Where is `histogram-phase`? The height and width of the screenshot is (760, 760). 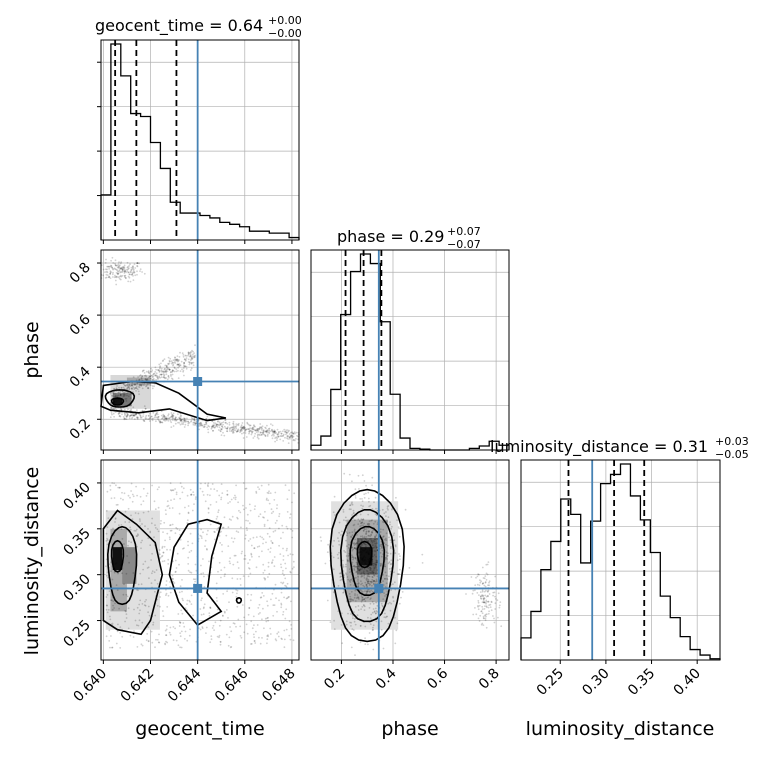 histogram-phase is located at coordinates (410, 352).